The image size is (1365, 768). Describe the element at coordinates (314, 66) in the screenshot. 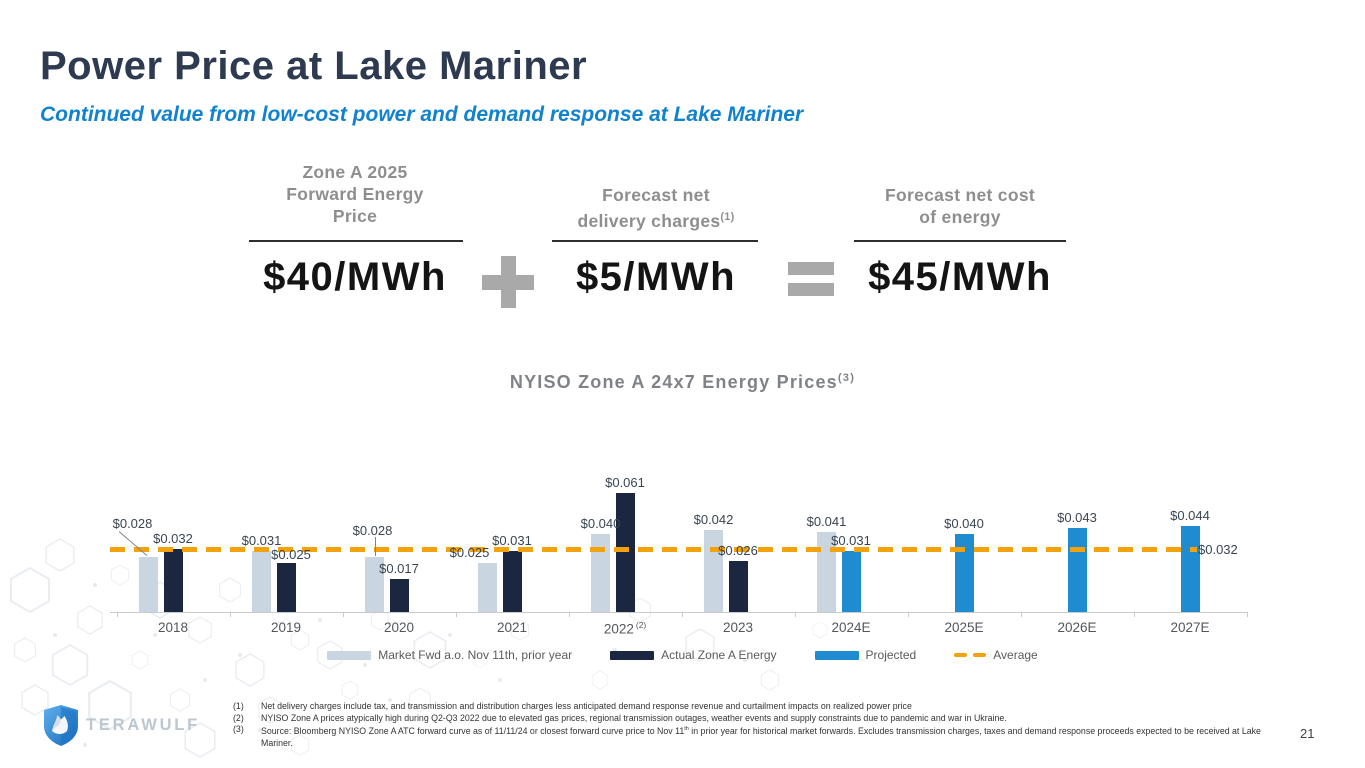

I see `page-title: Power Price at Lake Mariner` at that location.